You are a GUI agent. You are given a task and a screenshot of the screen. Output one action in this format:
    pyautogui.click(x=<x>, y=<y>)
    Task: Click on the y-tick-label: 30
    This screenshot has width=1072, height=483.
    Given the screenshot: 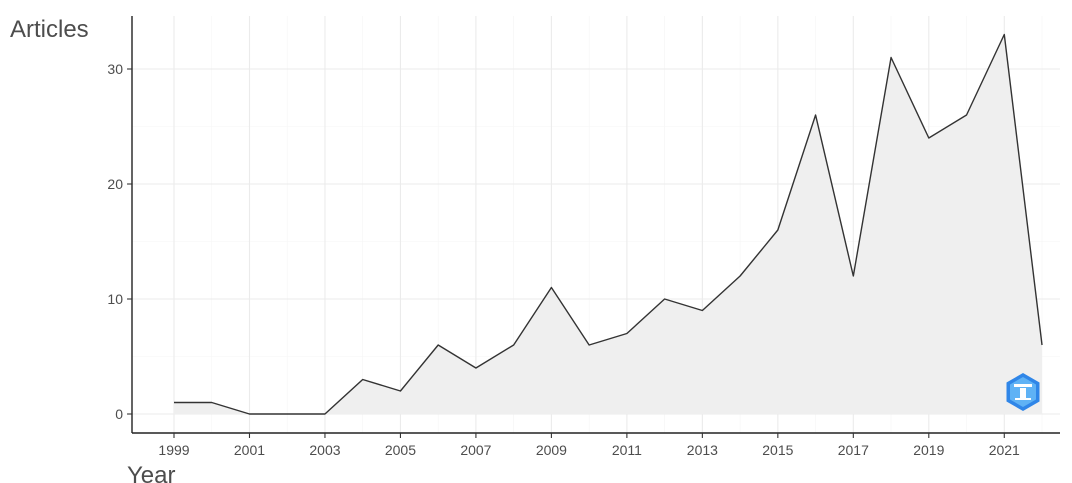 What is the action you would take?
    pyautogui.click(x=115, y=69)
    